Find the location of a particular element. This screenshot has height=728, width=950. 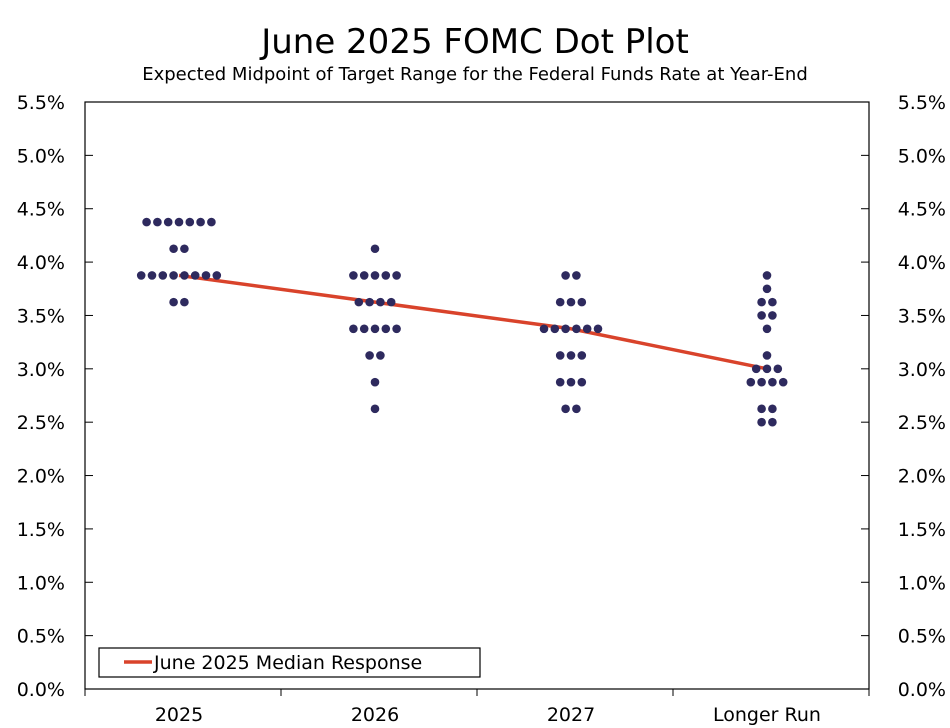

chart-title: June 2025 FOMC Dot Plot is located at coordinates (475, 42).